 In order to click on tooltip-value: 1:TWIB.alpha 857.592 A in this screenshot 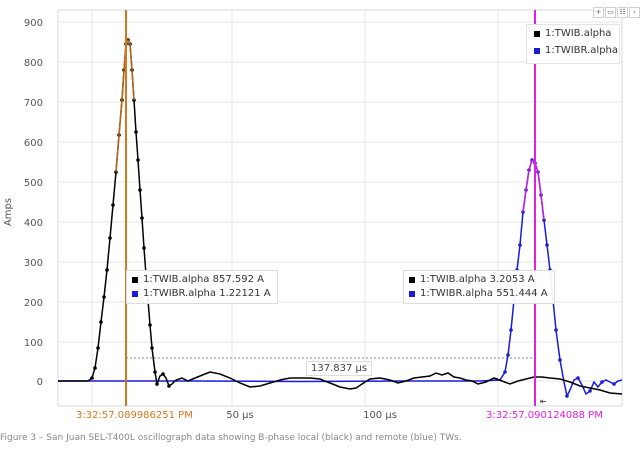, I will do `click(203, 279)`.